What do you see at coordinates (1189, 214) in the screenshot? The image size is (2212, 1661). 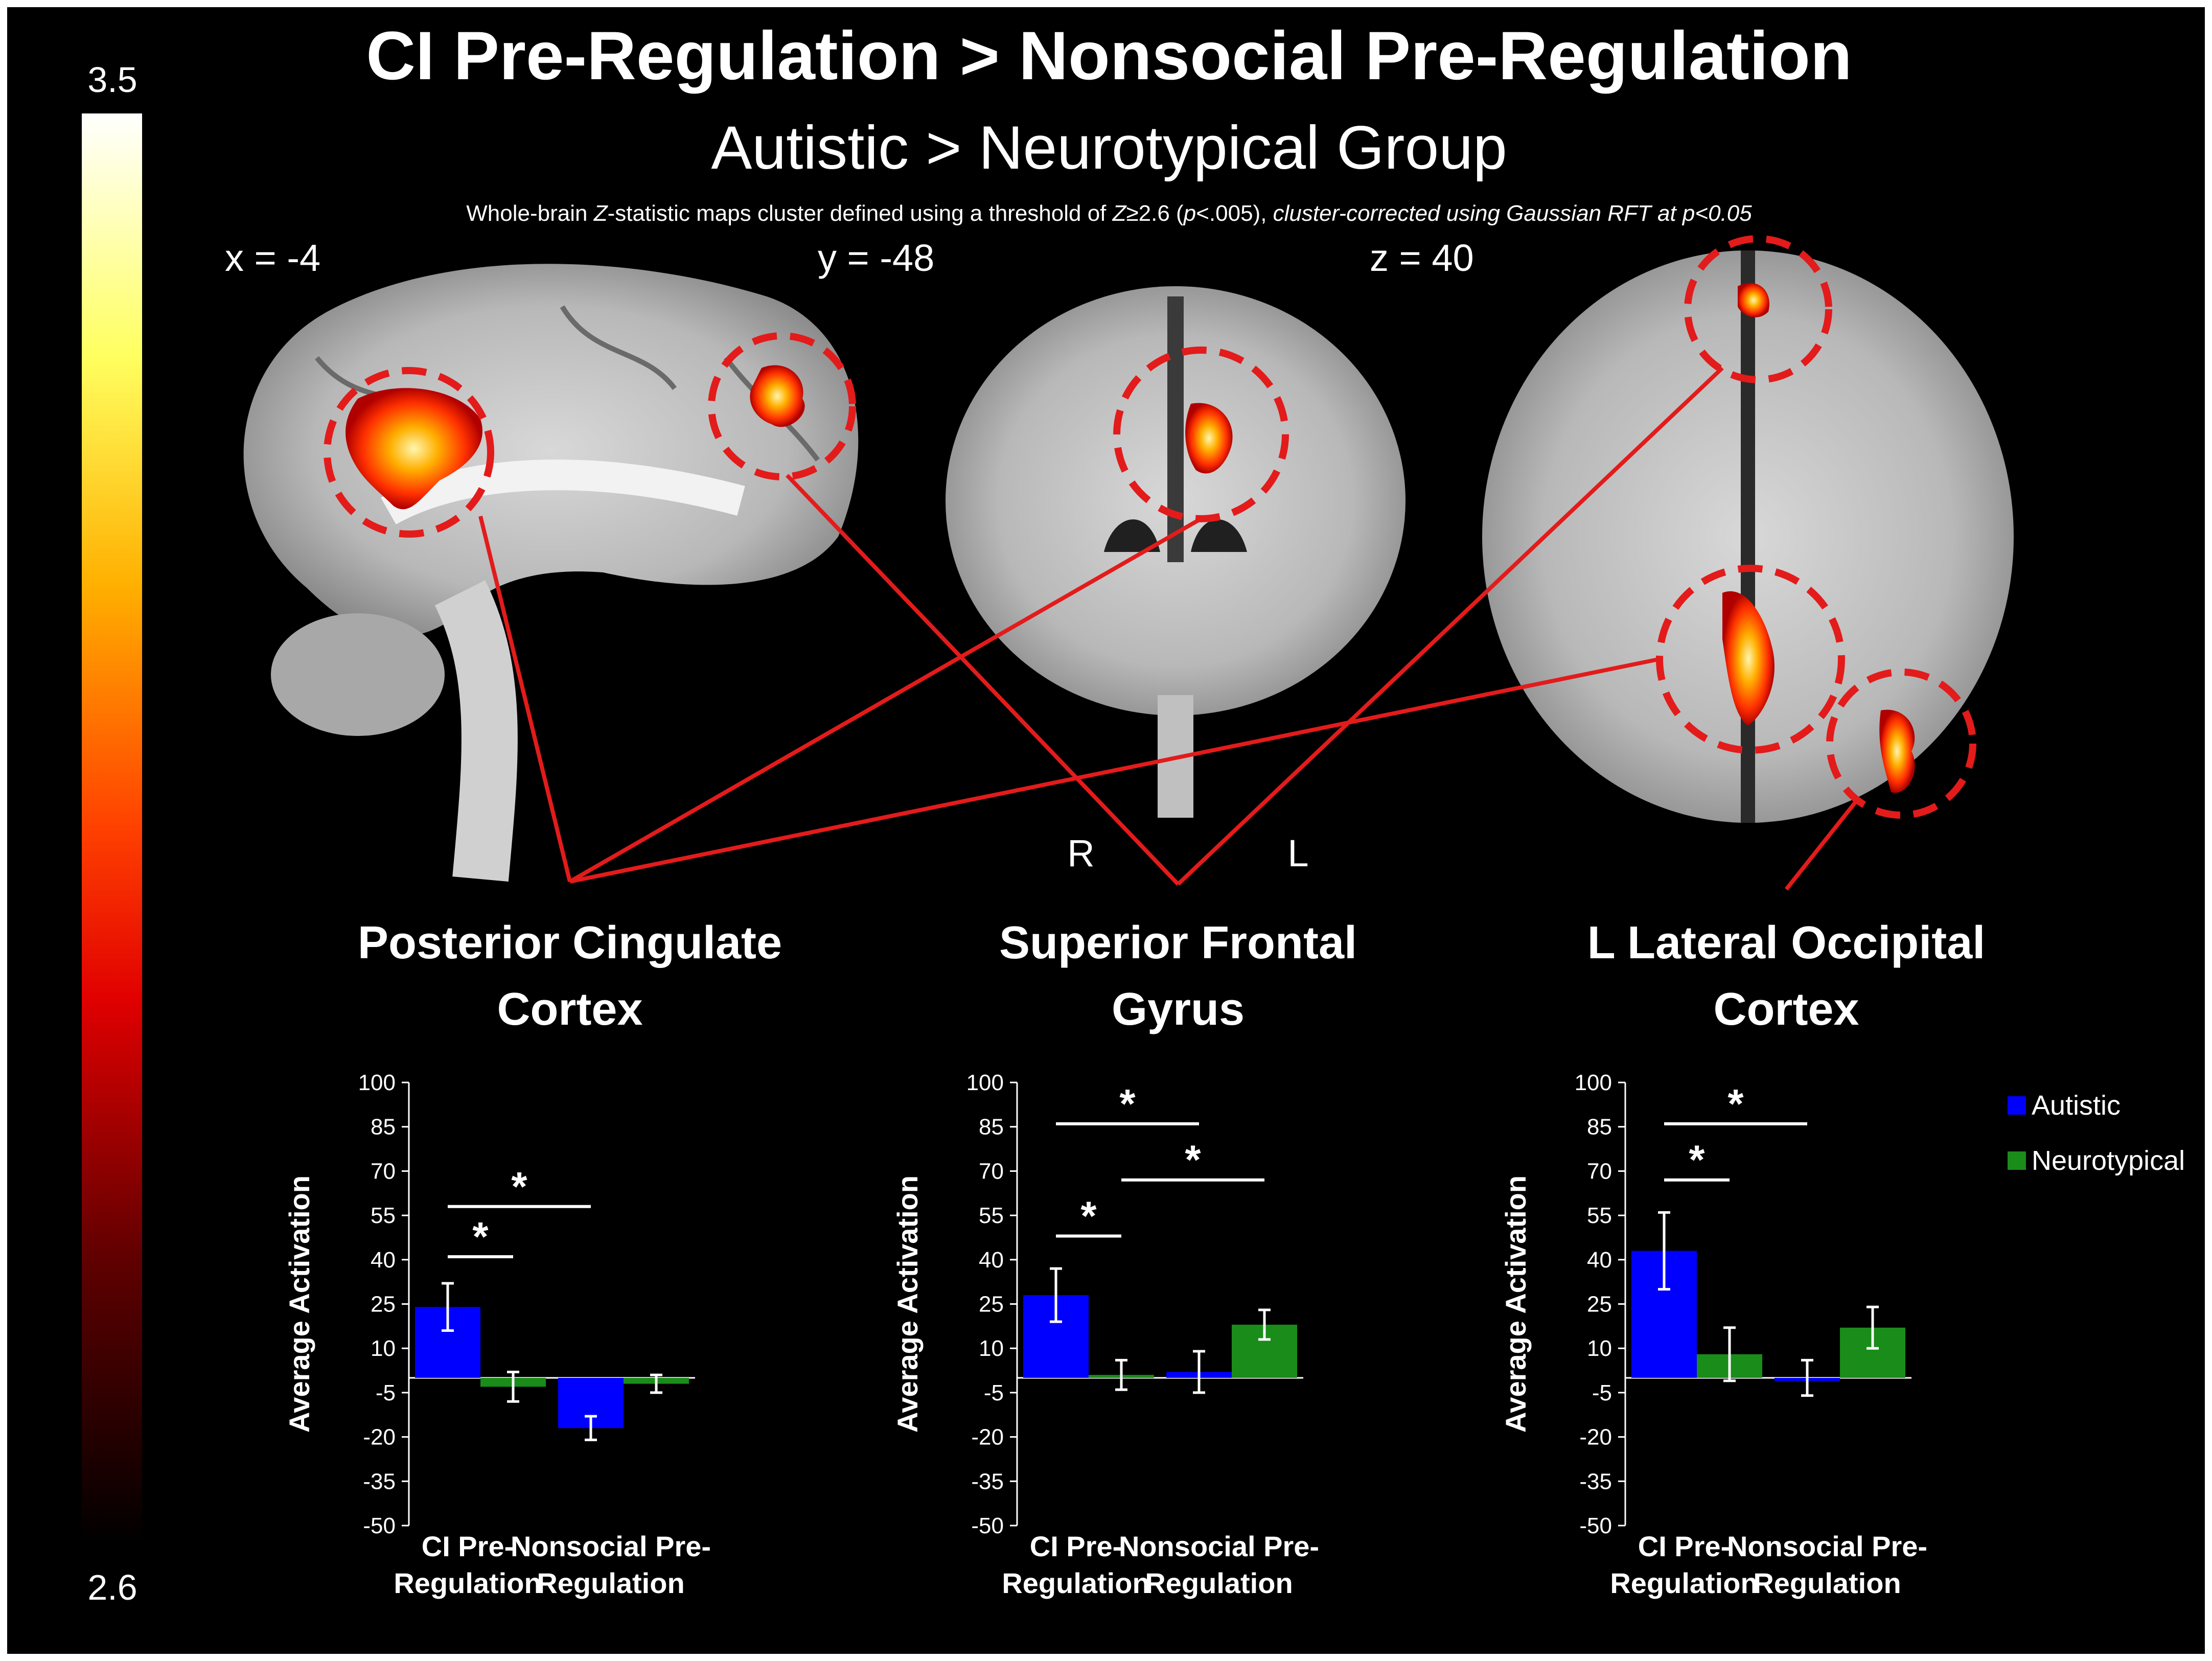 I see `caption-segment: p` at bounding box center [1189, 214].